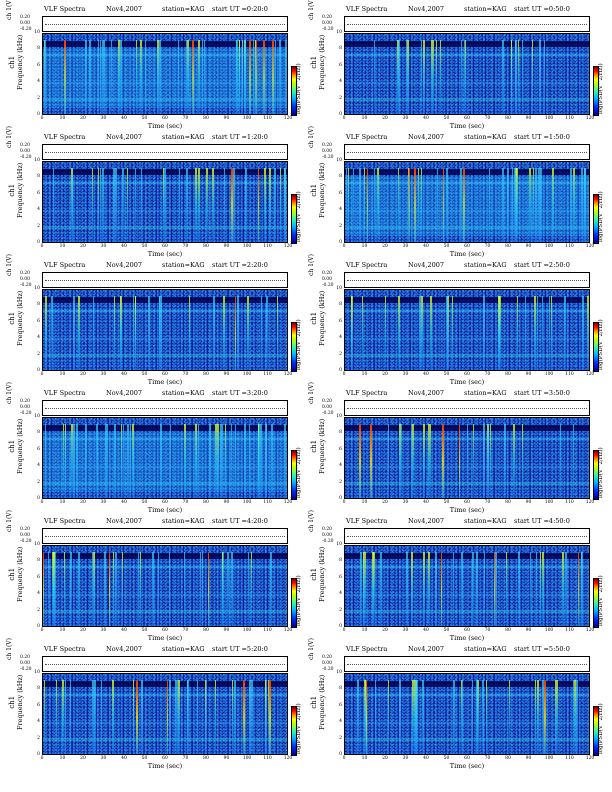 The height and width of the screenshot is (792, 612). I want to click on time-tick-label: 110, so click(267, 374).